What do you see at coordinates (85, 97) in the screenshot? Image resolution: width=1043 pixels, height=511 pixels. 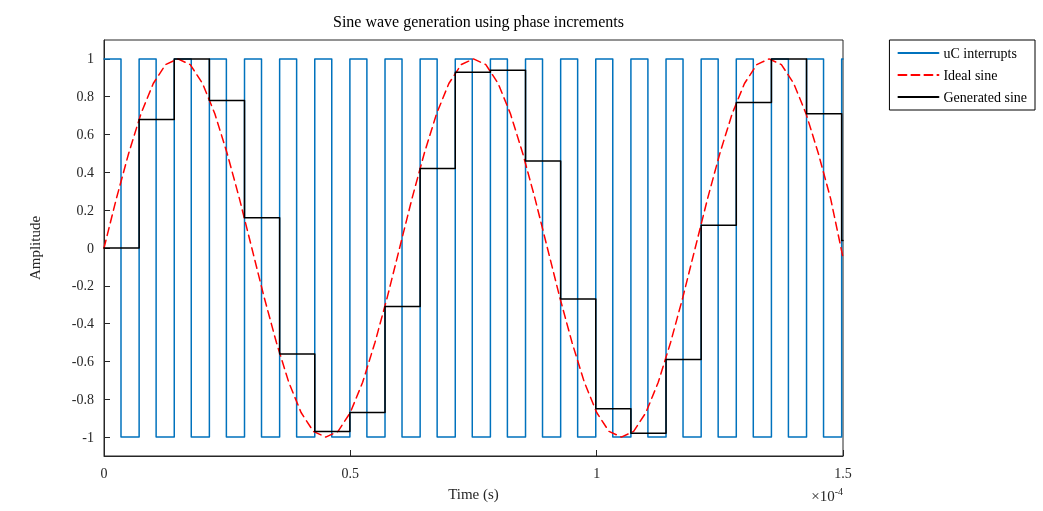 I see `y-tick-label: 0.8` at bounding box center [85, 97].